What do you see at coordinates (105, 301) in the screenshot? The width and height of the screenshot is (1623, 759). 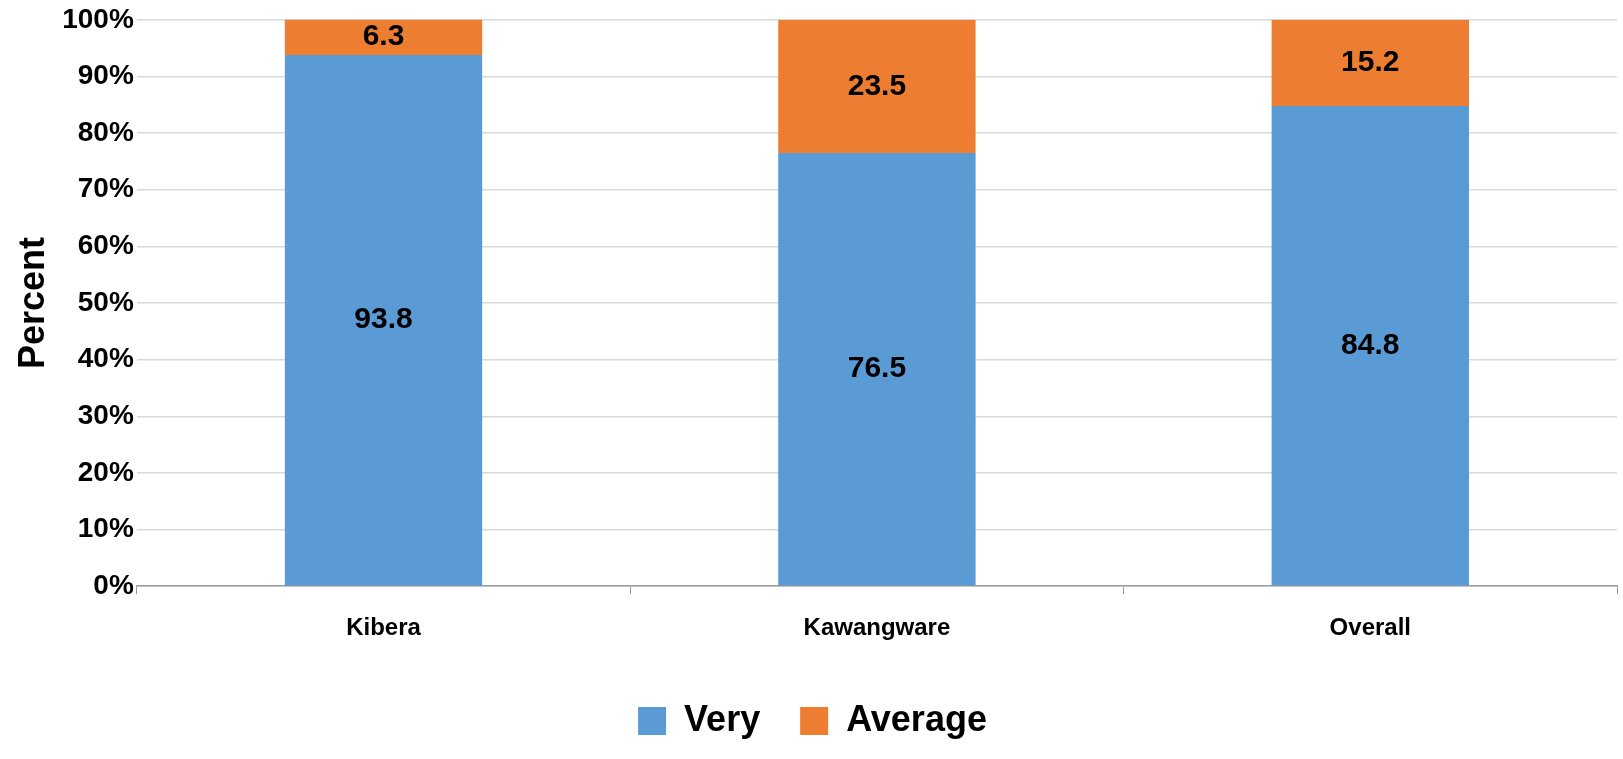 I see `y-tick-label: 50%` at bounding box center [105, 301].